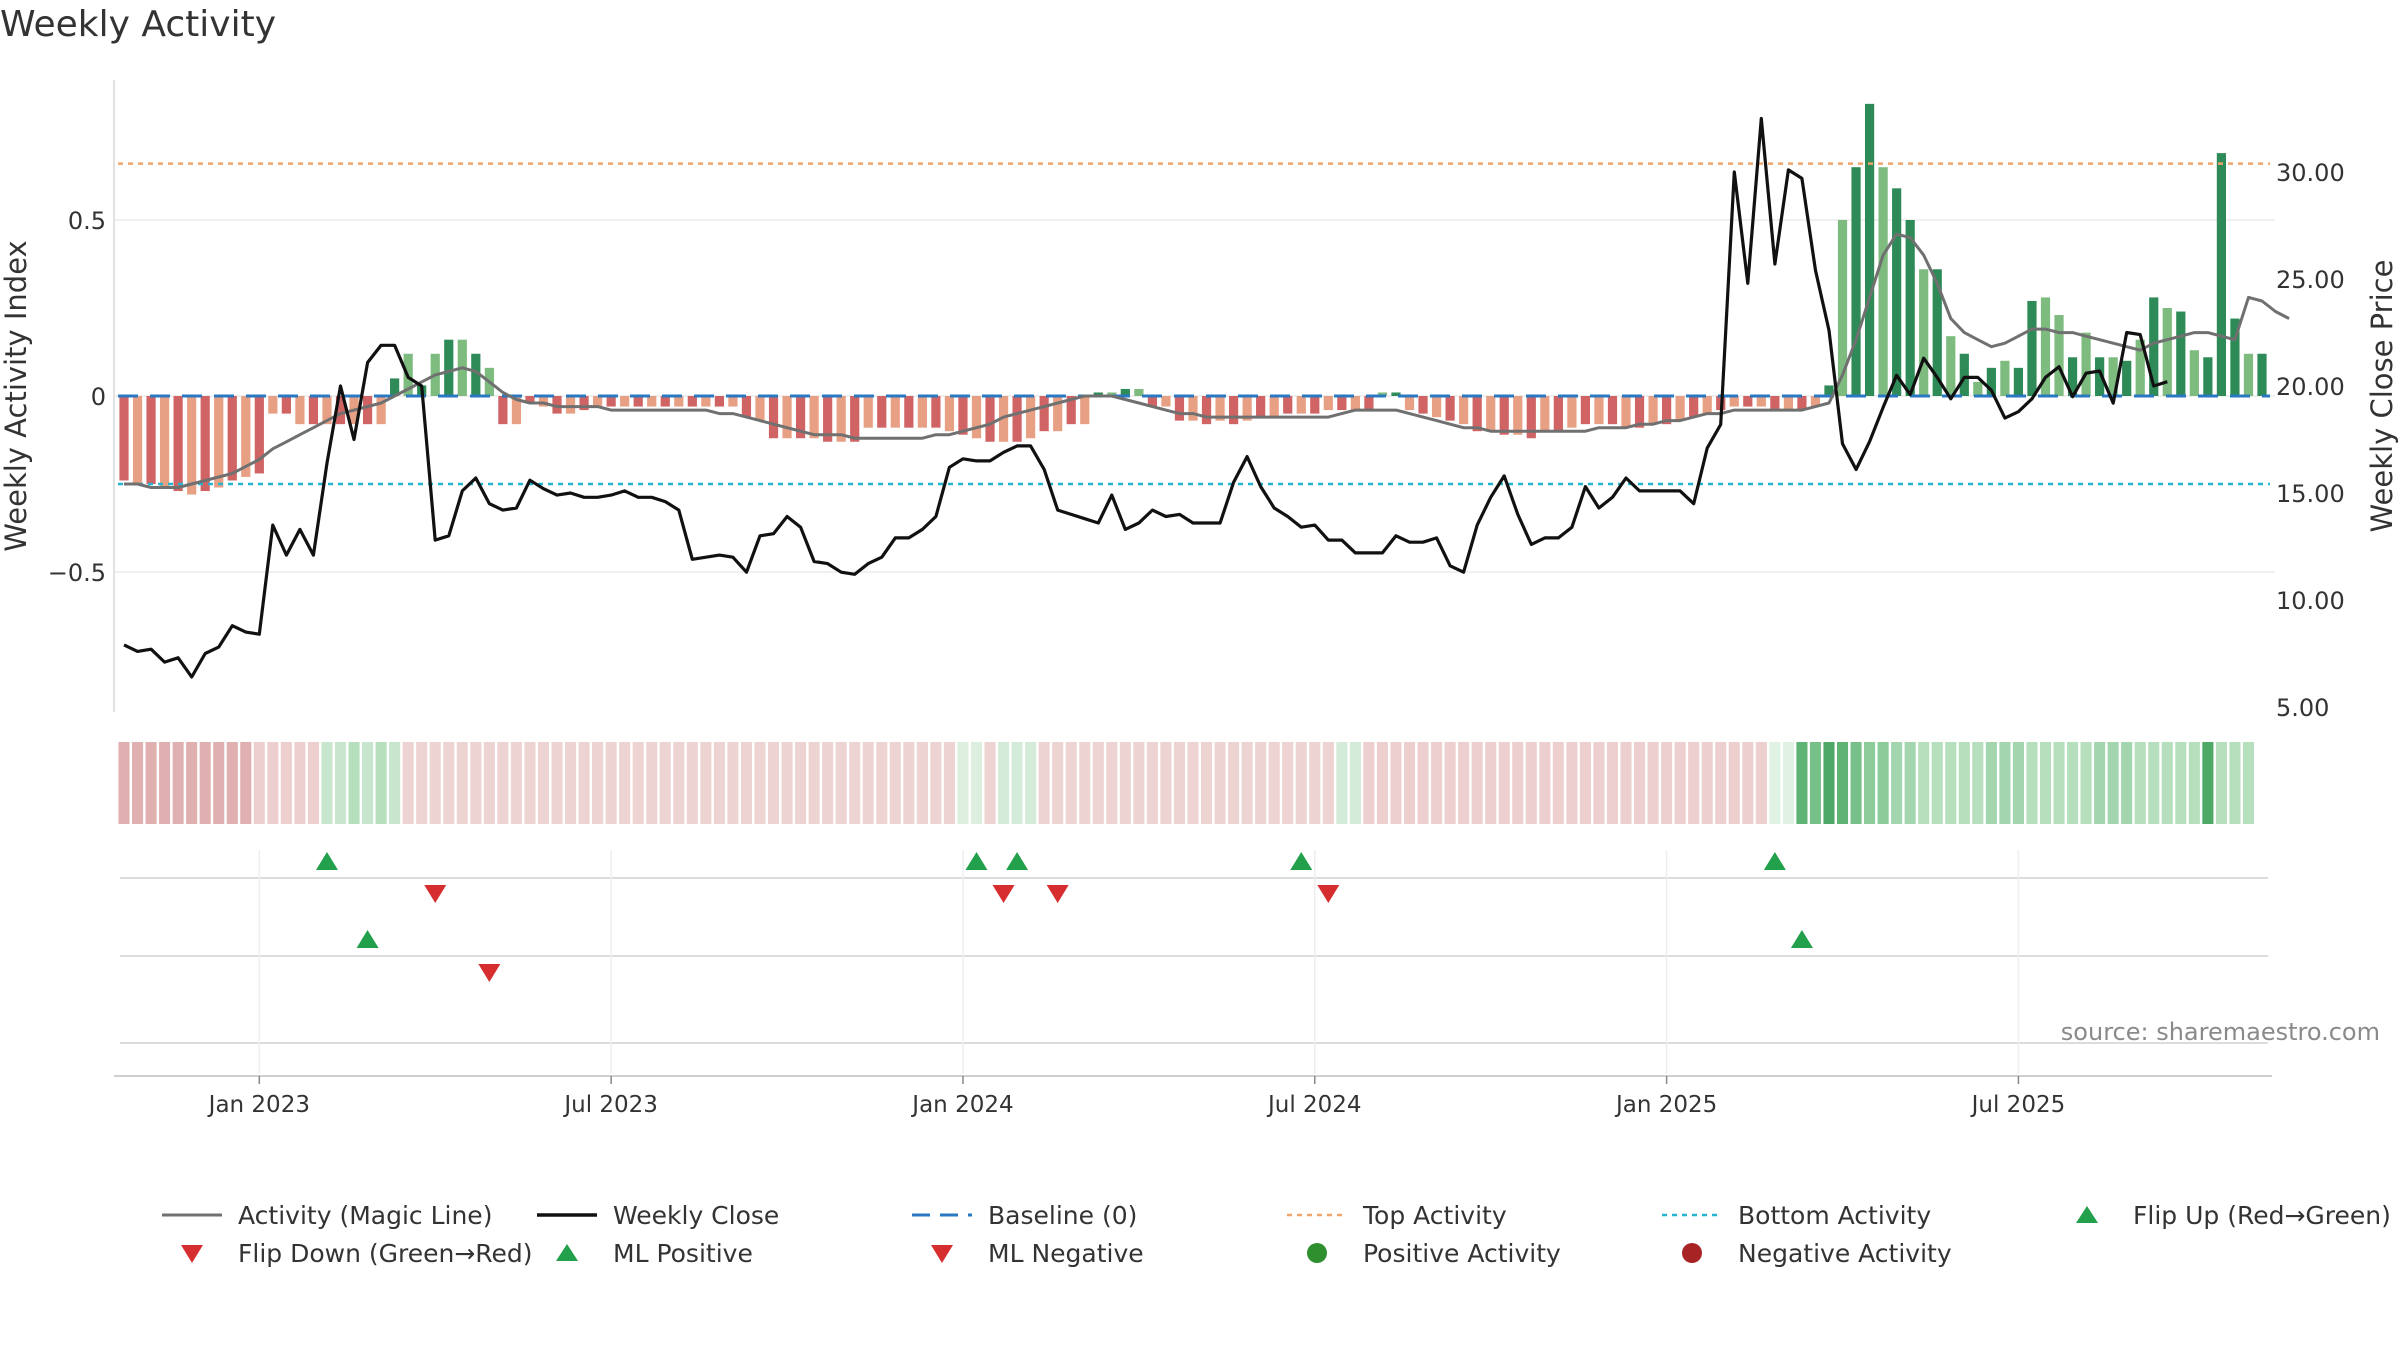  I want to click on legend-item: Activity (Magic Line), so click(326, 1215).